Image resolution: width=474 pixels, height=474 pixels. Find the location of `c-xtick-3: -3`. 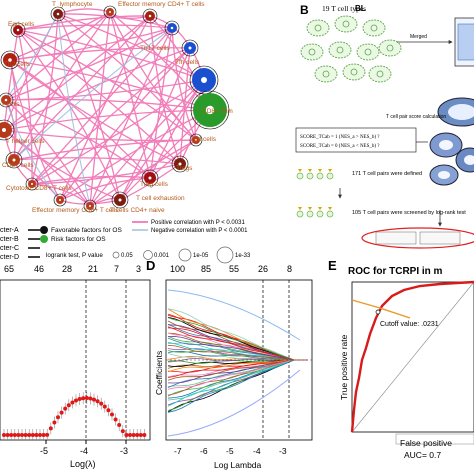

c-xtick-3: -3 is located at coordinates (124, 451).